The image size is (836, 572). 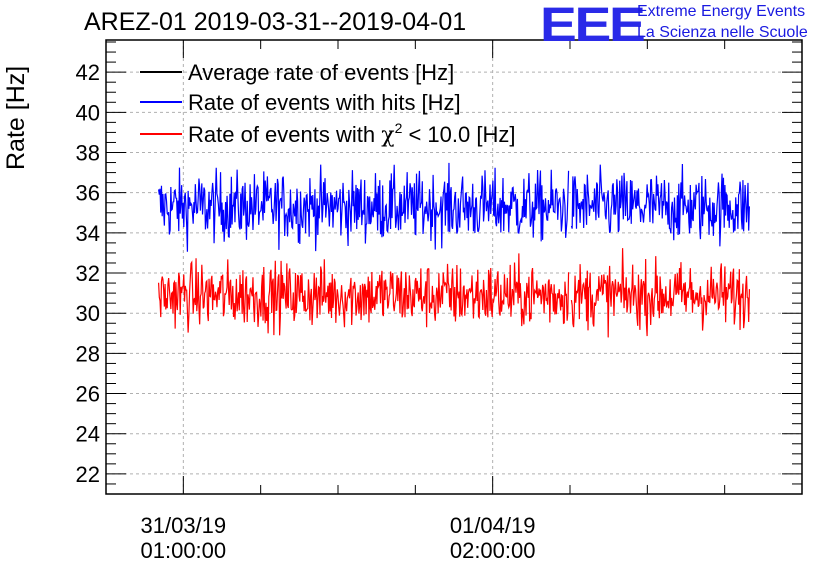 What do you see at coordinates (722, 32) in the screenshot?
I see `logo-line-2: La Scienza nelle Scuole` at bounding box center [722, 32].